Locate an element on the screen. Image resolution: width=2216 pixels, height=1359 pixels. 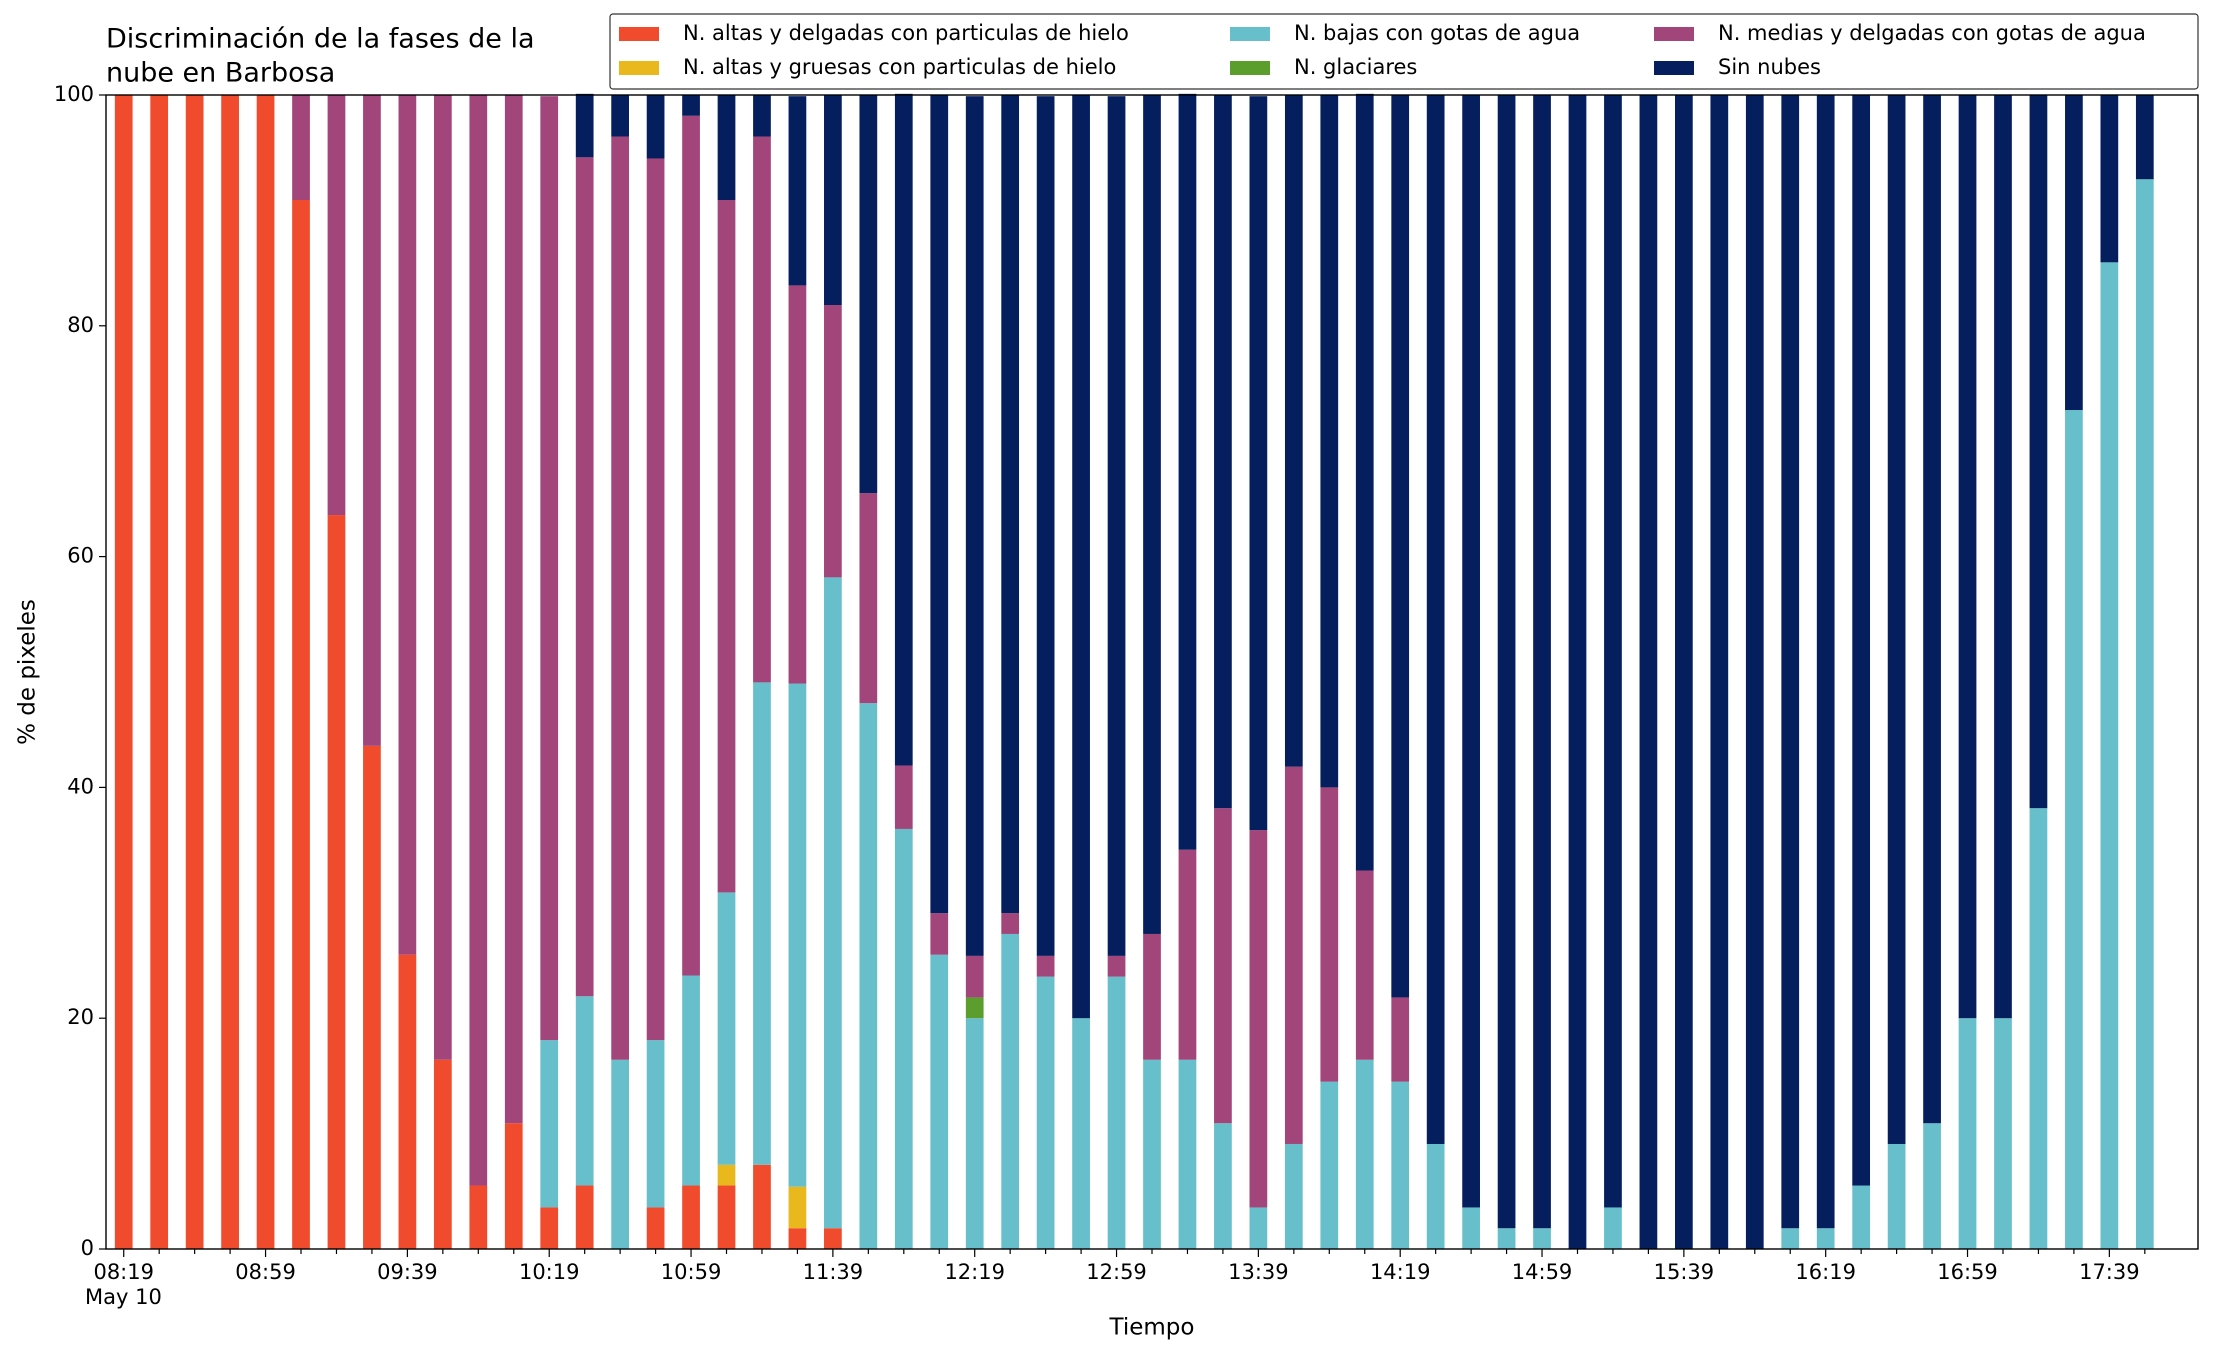
x-tick-label: 14:59 is located at coordinates (1542, 1272).